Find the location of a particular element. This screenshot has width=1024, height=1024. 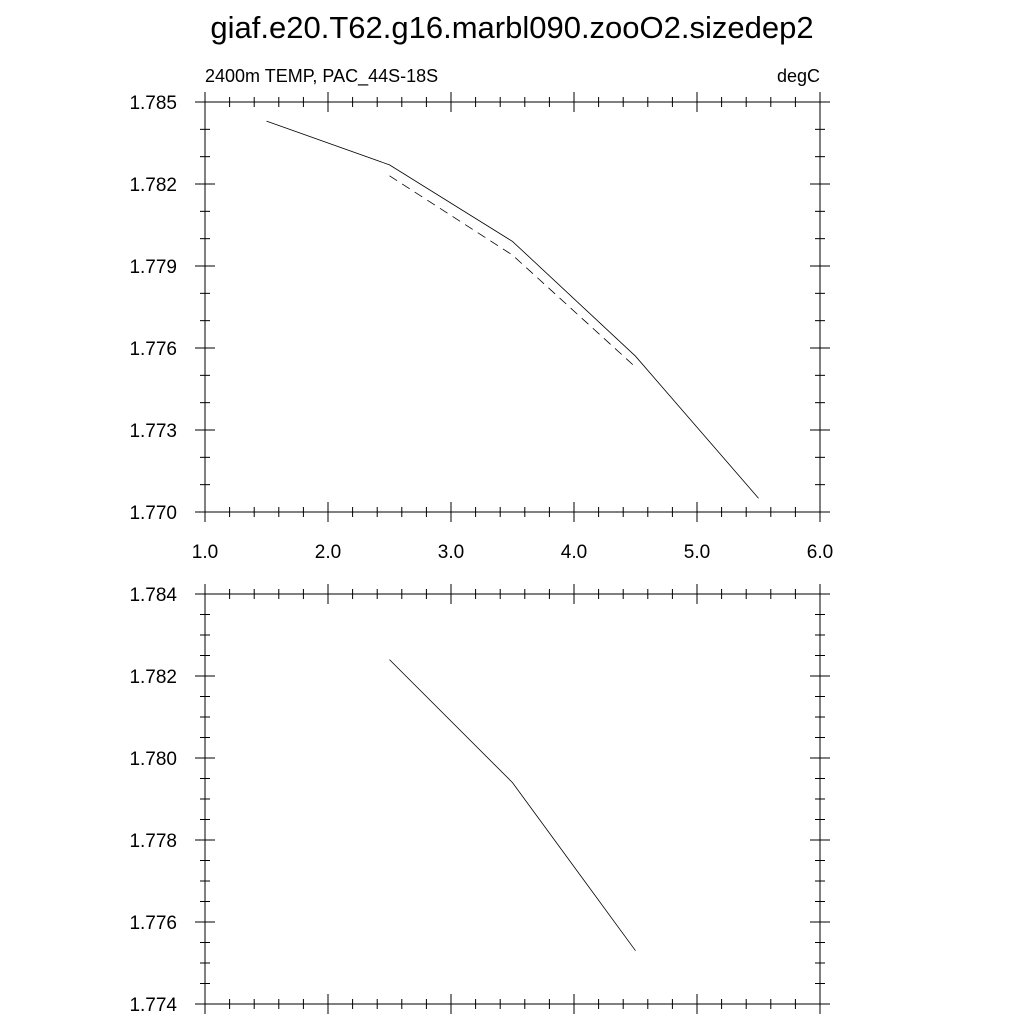

y-tick-label: 1.780 is located at coordinates (153, 759).